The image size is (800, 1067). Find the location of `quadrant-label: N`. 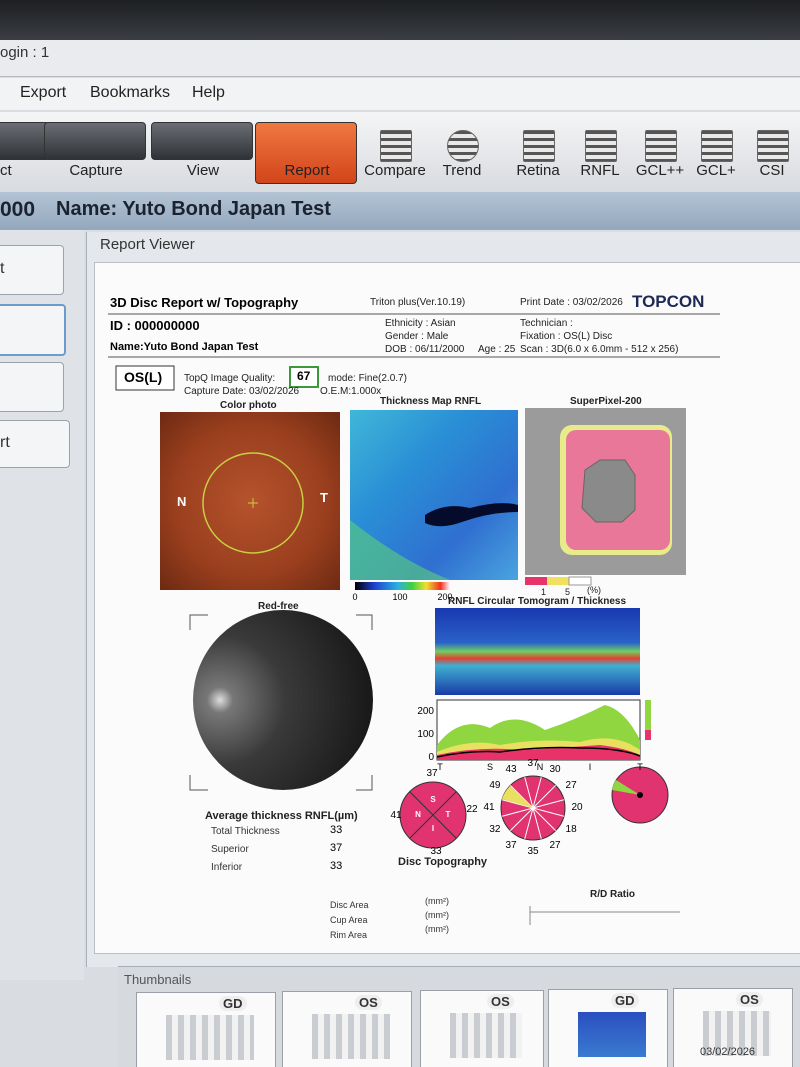

quadrant-label: N is located at coordinates (418, 814).